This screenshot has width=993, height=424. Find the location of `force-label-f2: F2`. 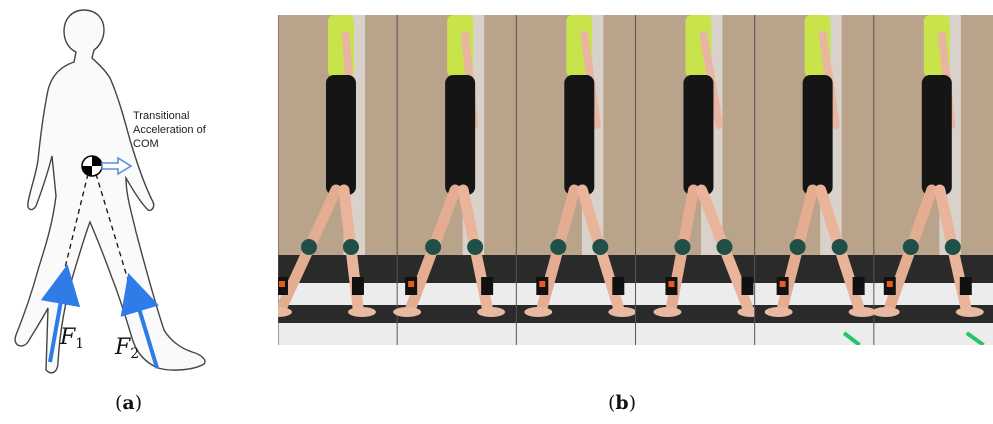

force-label-f2: F2 is located at coordinates (127, 348).